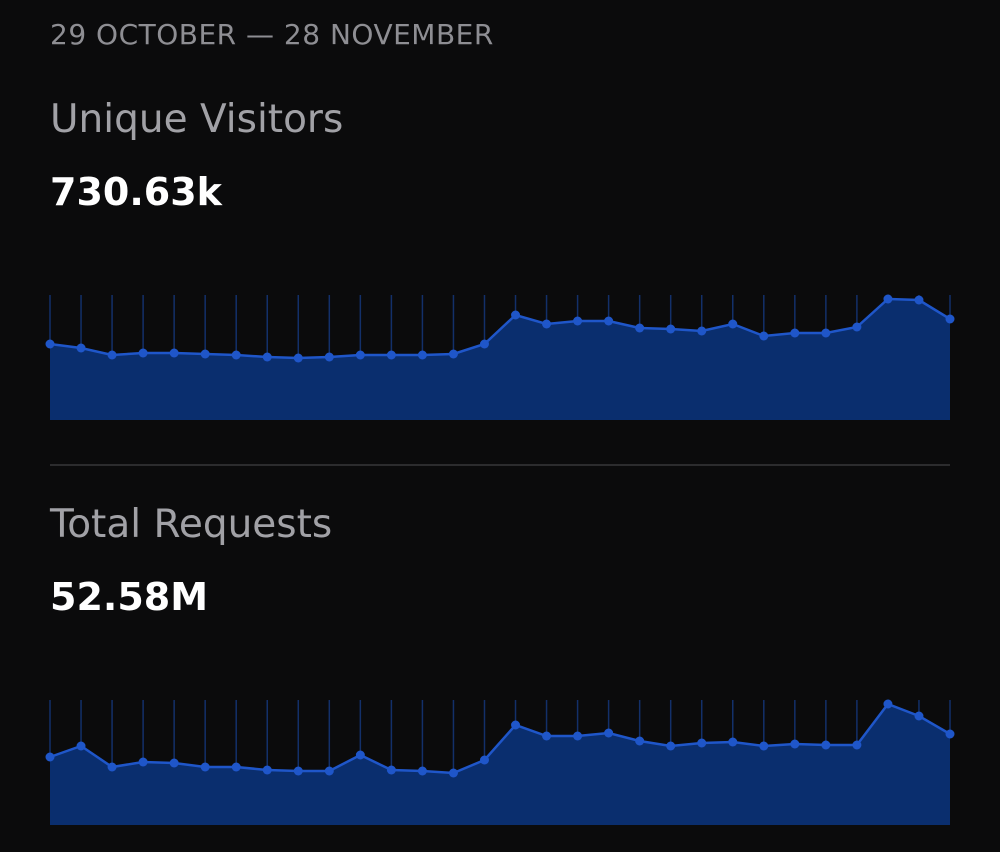 The height and width of the screenshot is (852, 1000). I want to click on chart-title: Total Requests, so click(191, 524).